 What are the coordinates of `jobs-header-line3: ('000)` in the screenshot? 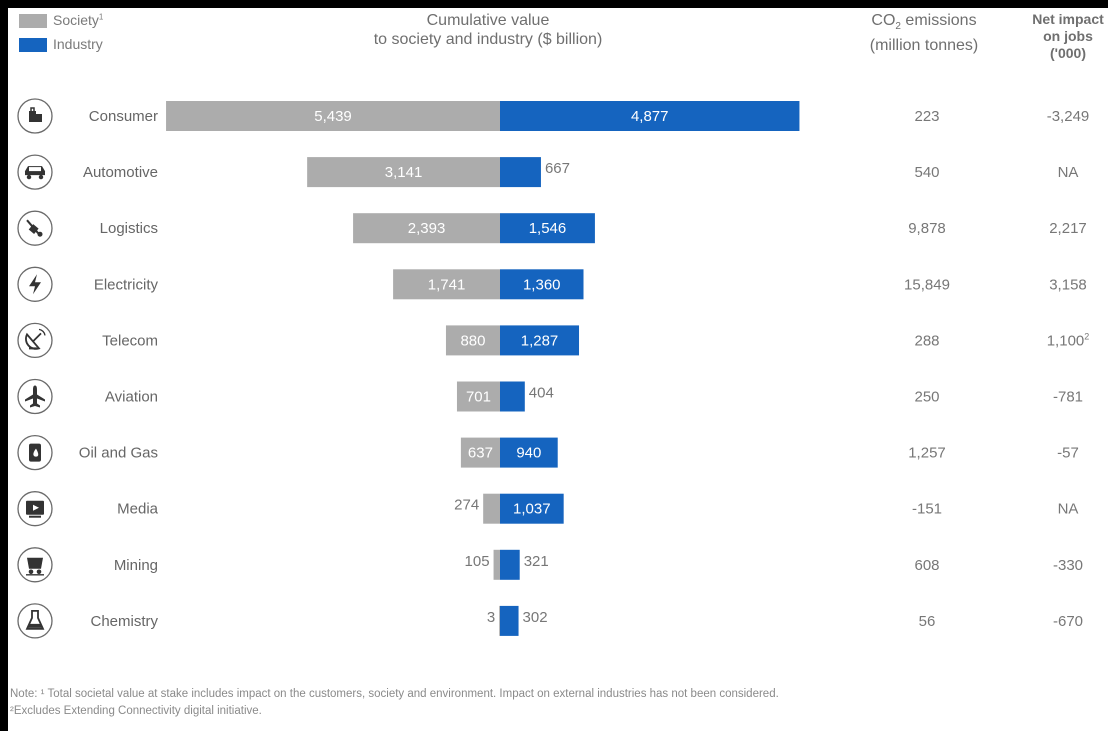 It's located at (1067, 53).